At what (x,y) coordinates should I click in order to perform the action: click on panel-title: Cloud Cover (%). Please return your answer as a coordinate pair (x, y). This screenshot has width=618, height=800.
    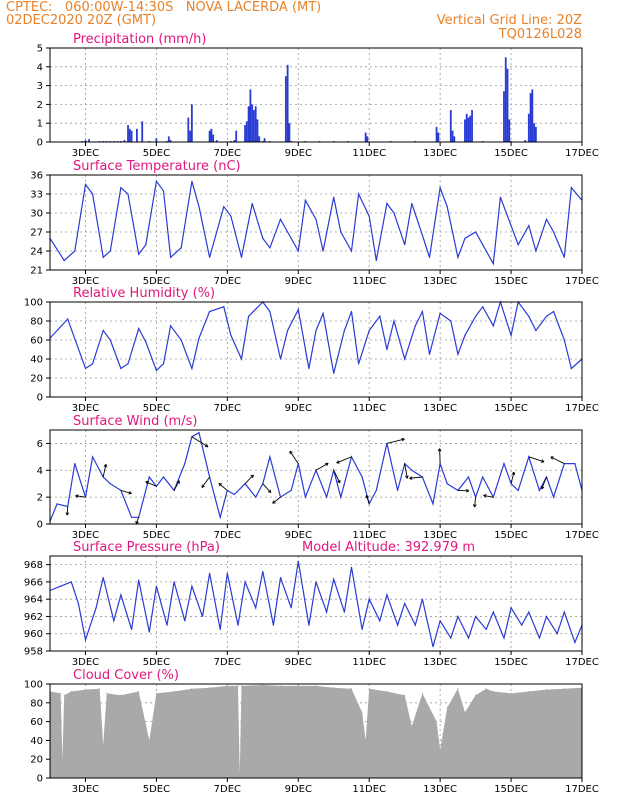
    Looking at the image, I should click on (126, 675).